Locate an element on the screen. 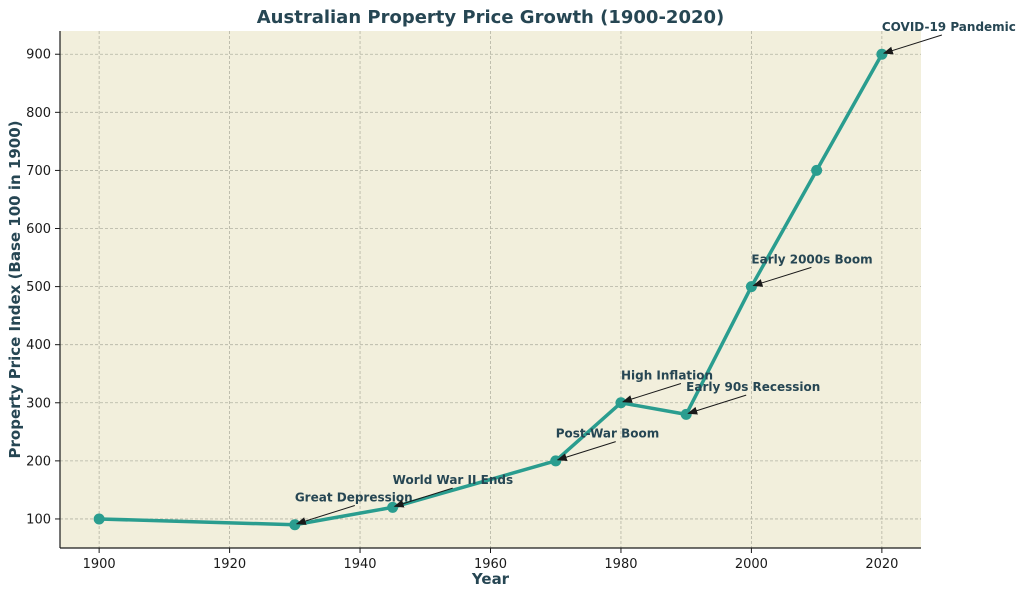 Image resolution: width=1024 pixels, height=595 pixels. x-tick-label: 1940 is located at coordinates (359, 564).